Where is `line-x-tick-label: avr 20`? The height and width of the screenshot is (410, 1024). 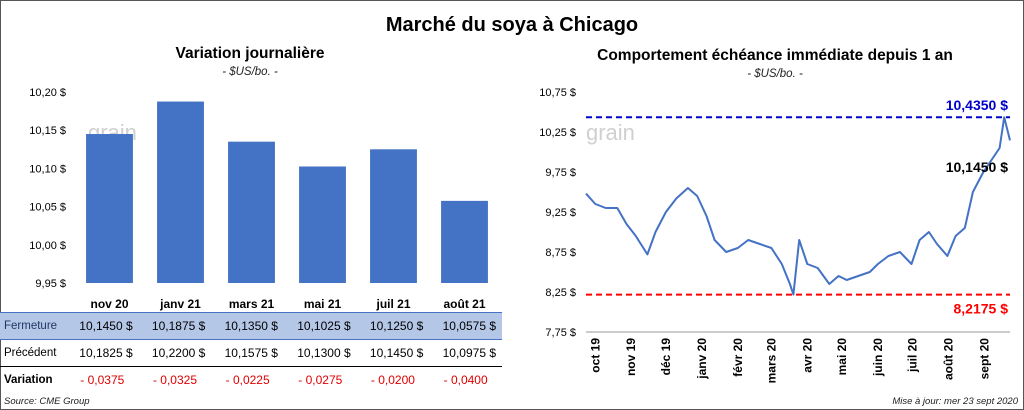
line-x-tick-label: avr 20 is located at coordinates (807, 355).